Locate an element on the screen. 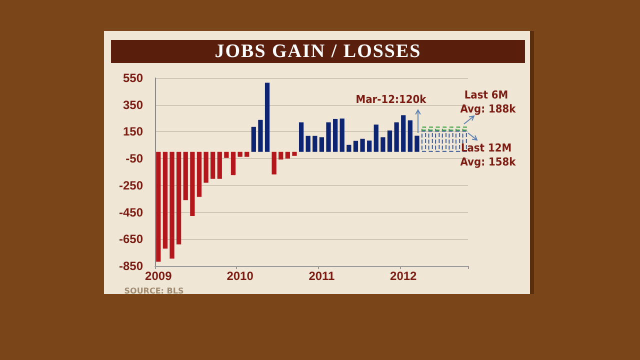 The image size is (640, 360). y-tick-label: -250 is located at coordinates (131, 185).